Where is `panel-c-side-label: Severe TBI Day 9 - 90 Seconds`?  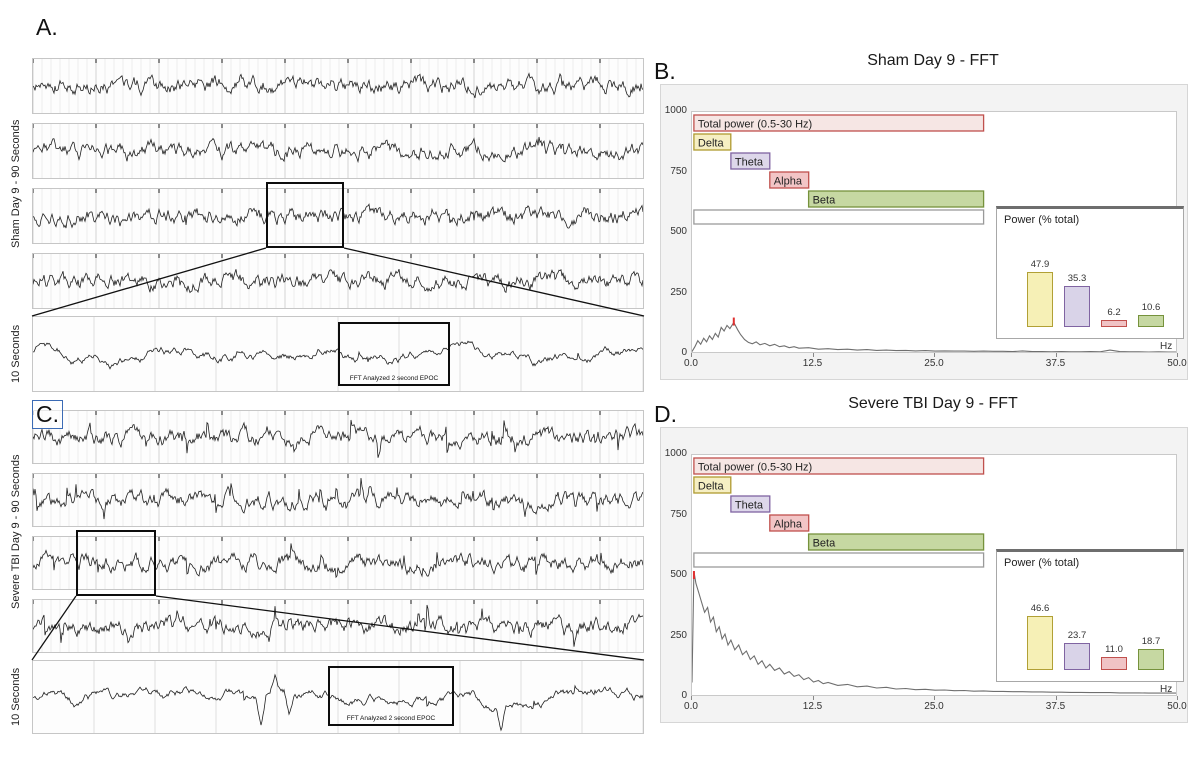
panel-c-side-label: Severe TBI Day 9 - 90 Seconds is located at coordinates (16, 531).